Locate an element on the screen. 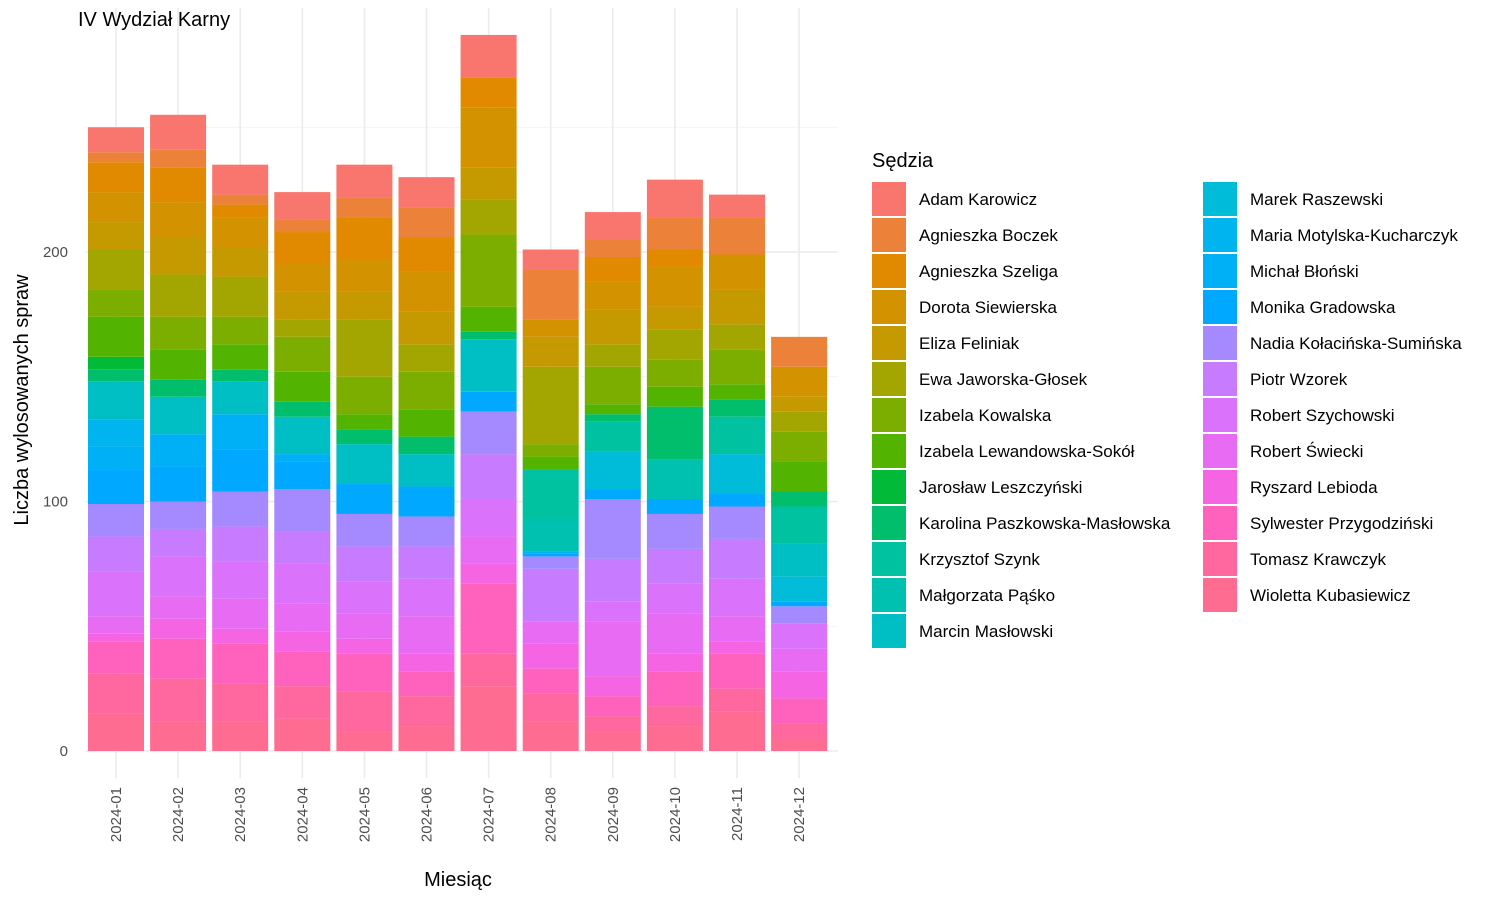 This screenshot has height=900, width=1500. legend-label: Michał Błoński is located at coordinates (1304, 271).